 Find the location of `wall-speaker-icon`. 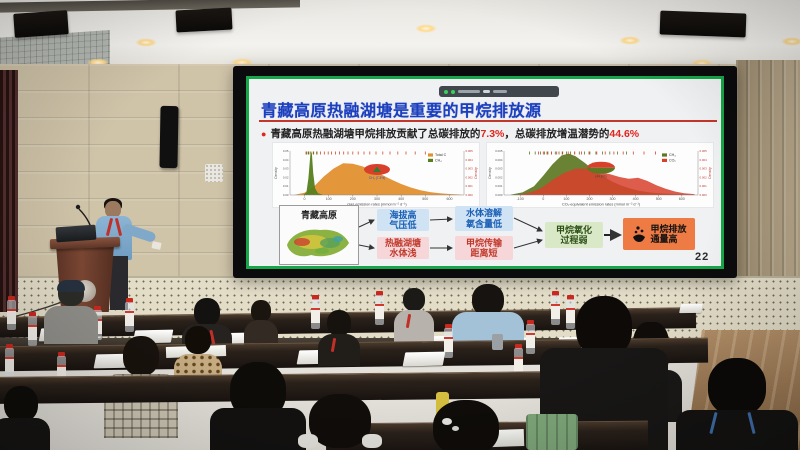

wall-speaker-icon is located at coordinates (169, 137).